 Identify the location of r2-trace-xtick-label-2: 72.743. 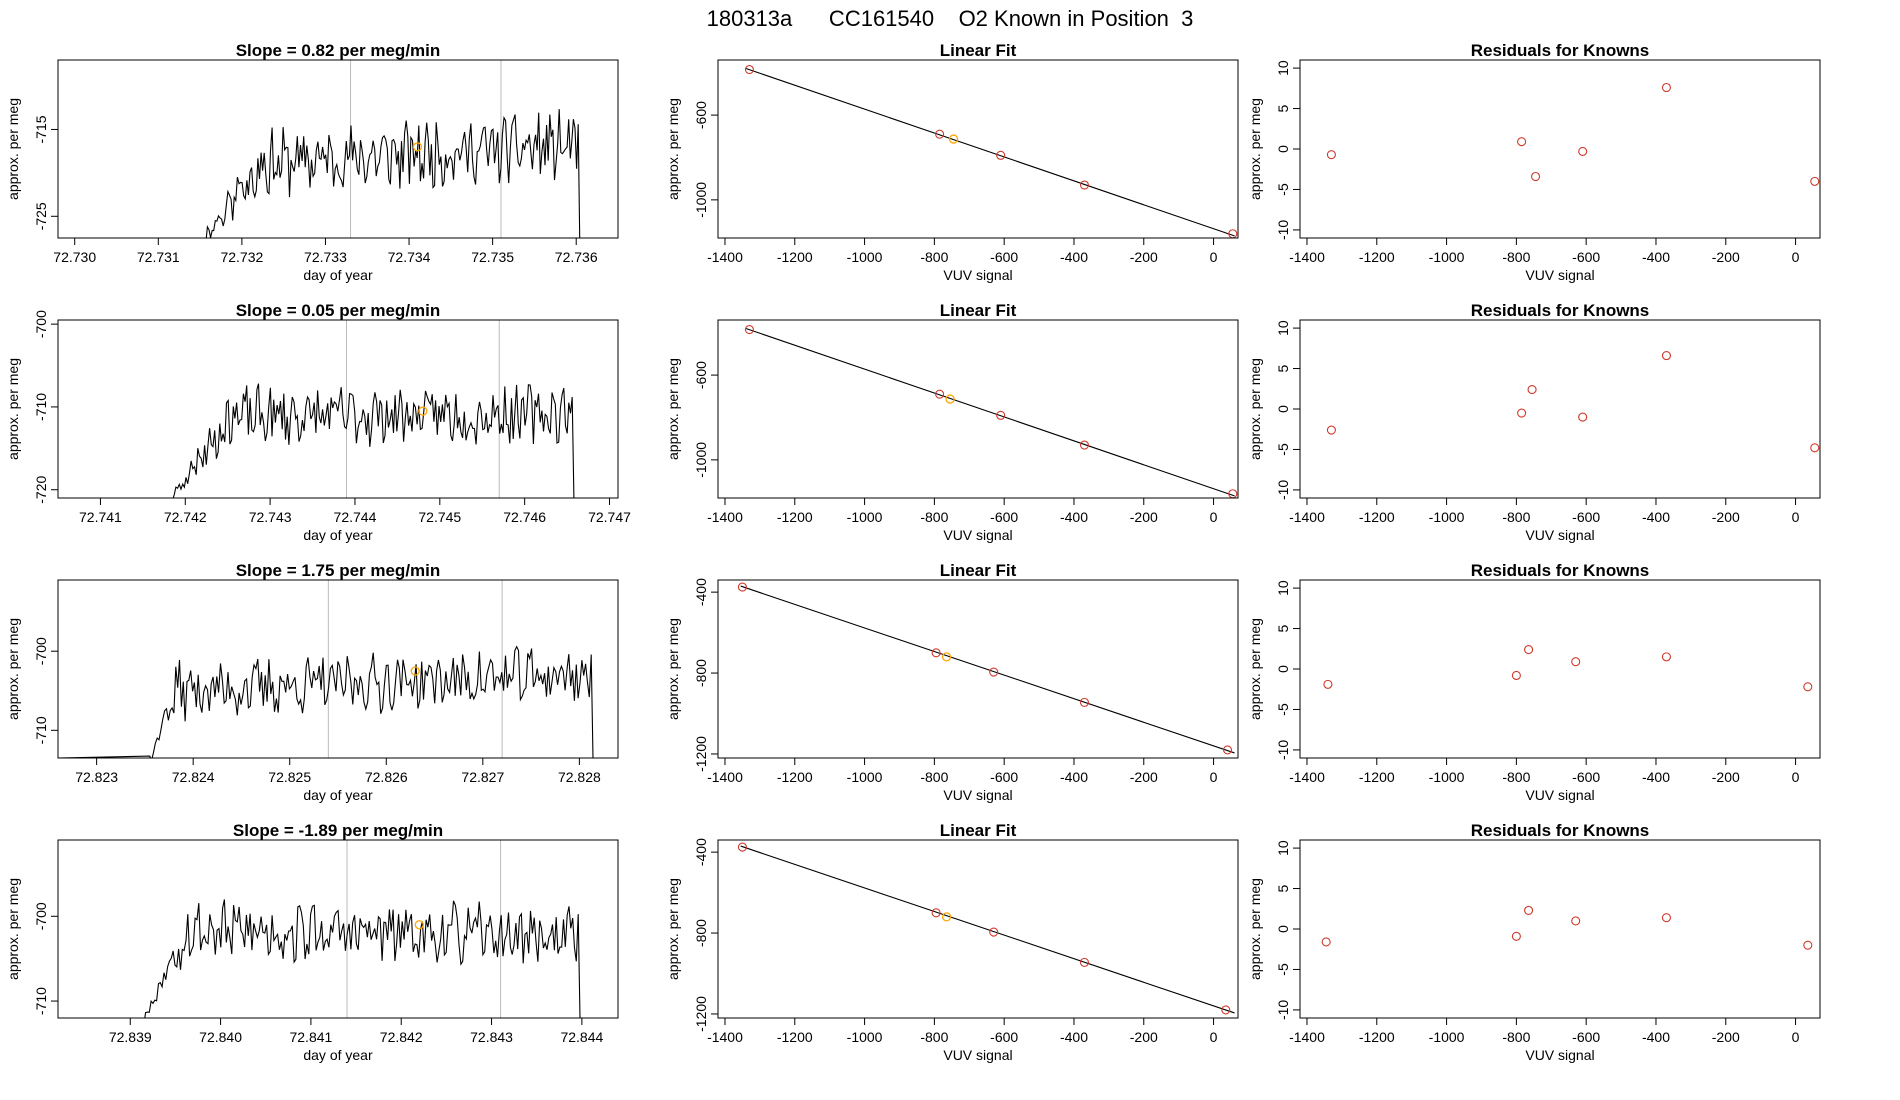
(270, 517).